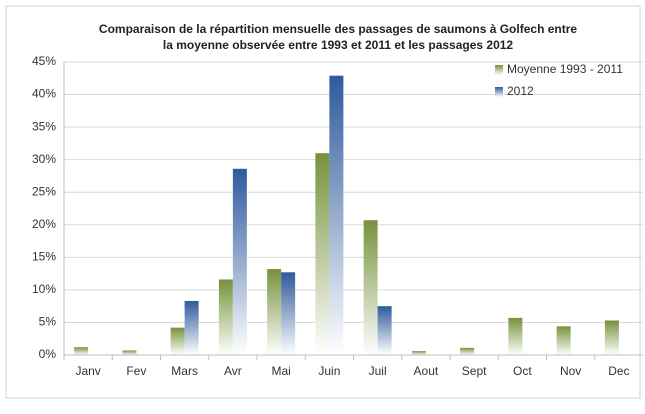  Describe the element at coordinates (44, 61) in the screenshot. I see `y-tick-label: 45%` at that location.